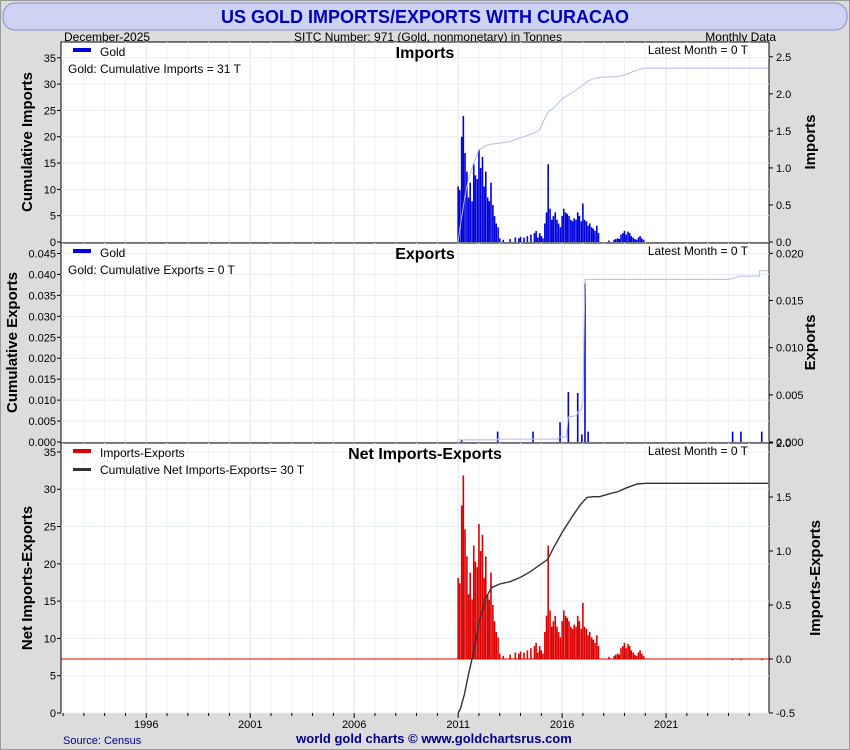  What do you see at coordinates (783, 243) in the screenshot?
I see `imports-right-tick-label: 0.0` at bounding box center [783, 243].